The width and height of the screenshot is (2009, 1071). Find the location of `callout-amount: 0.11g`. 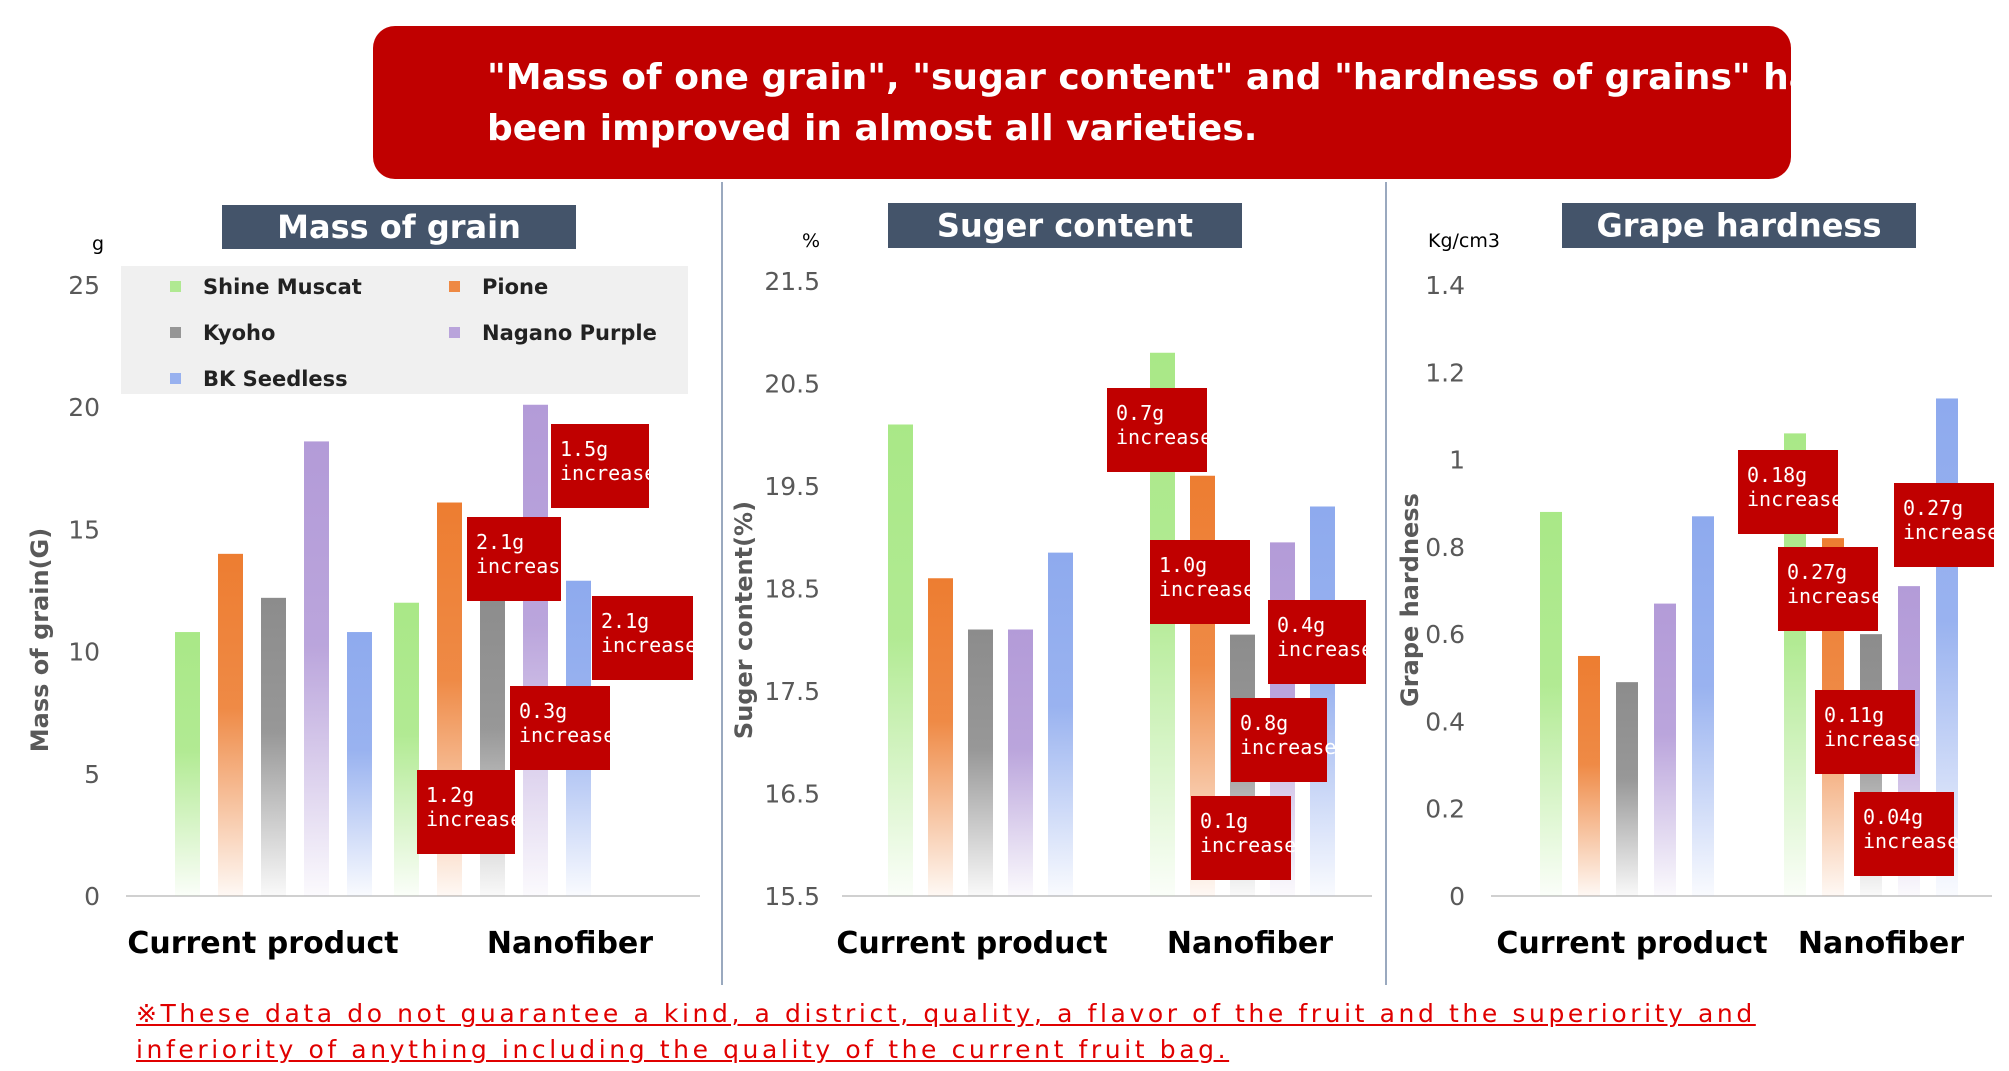

callout-amount: 0.11g is located at coordinates (1854, 715).